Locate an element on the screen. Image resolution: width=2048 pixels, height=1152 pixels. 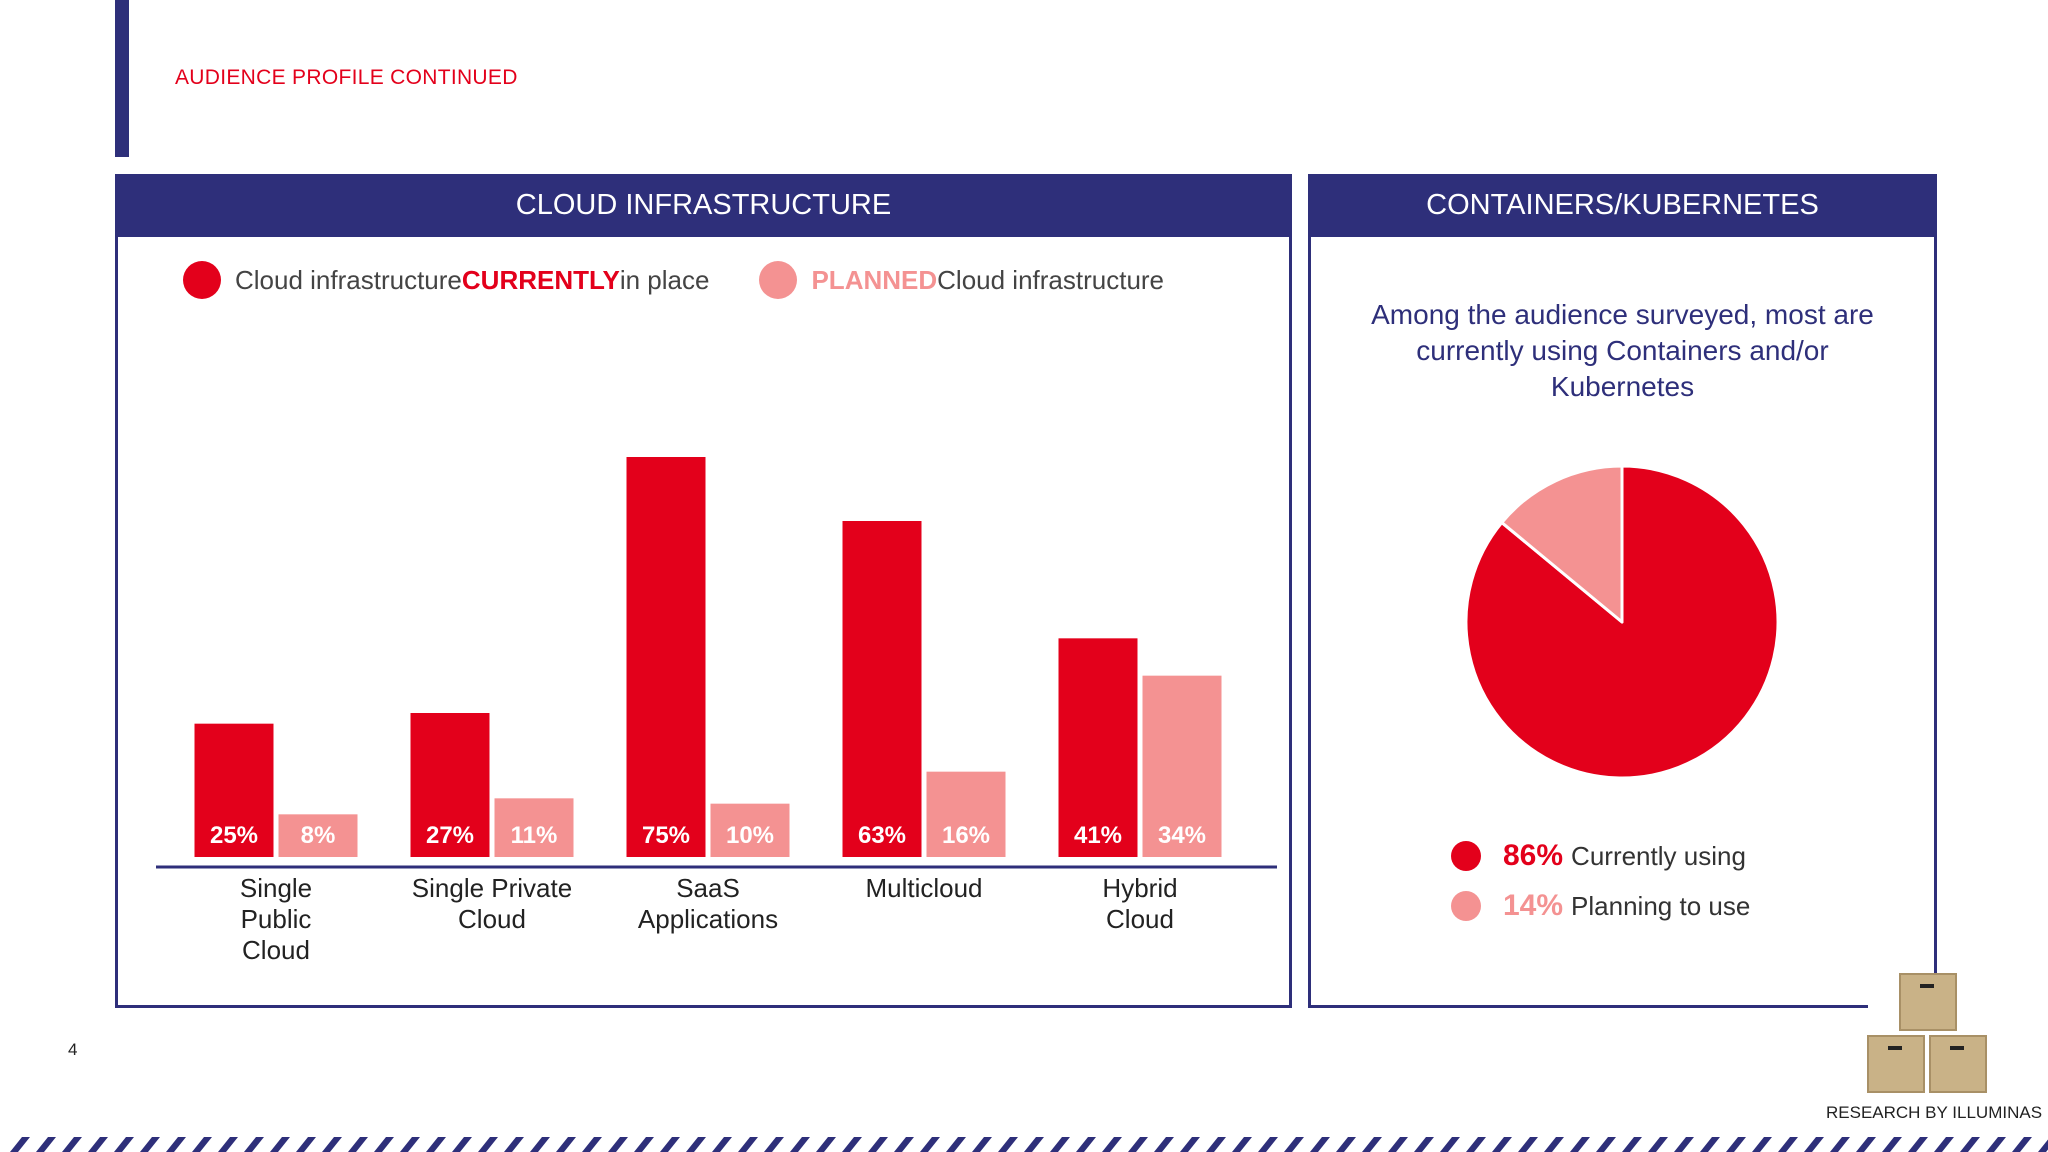
pie-legend-current-label: Currently using is located at coordinates (1658, 855).